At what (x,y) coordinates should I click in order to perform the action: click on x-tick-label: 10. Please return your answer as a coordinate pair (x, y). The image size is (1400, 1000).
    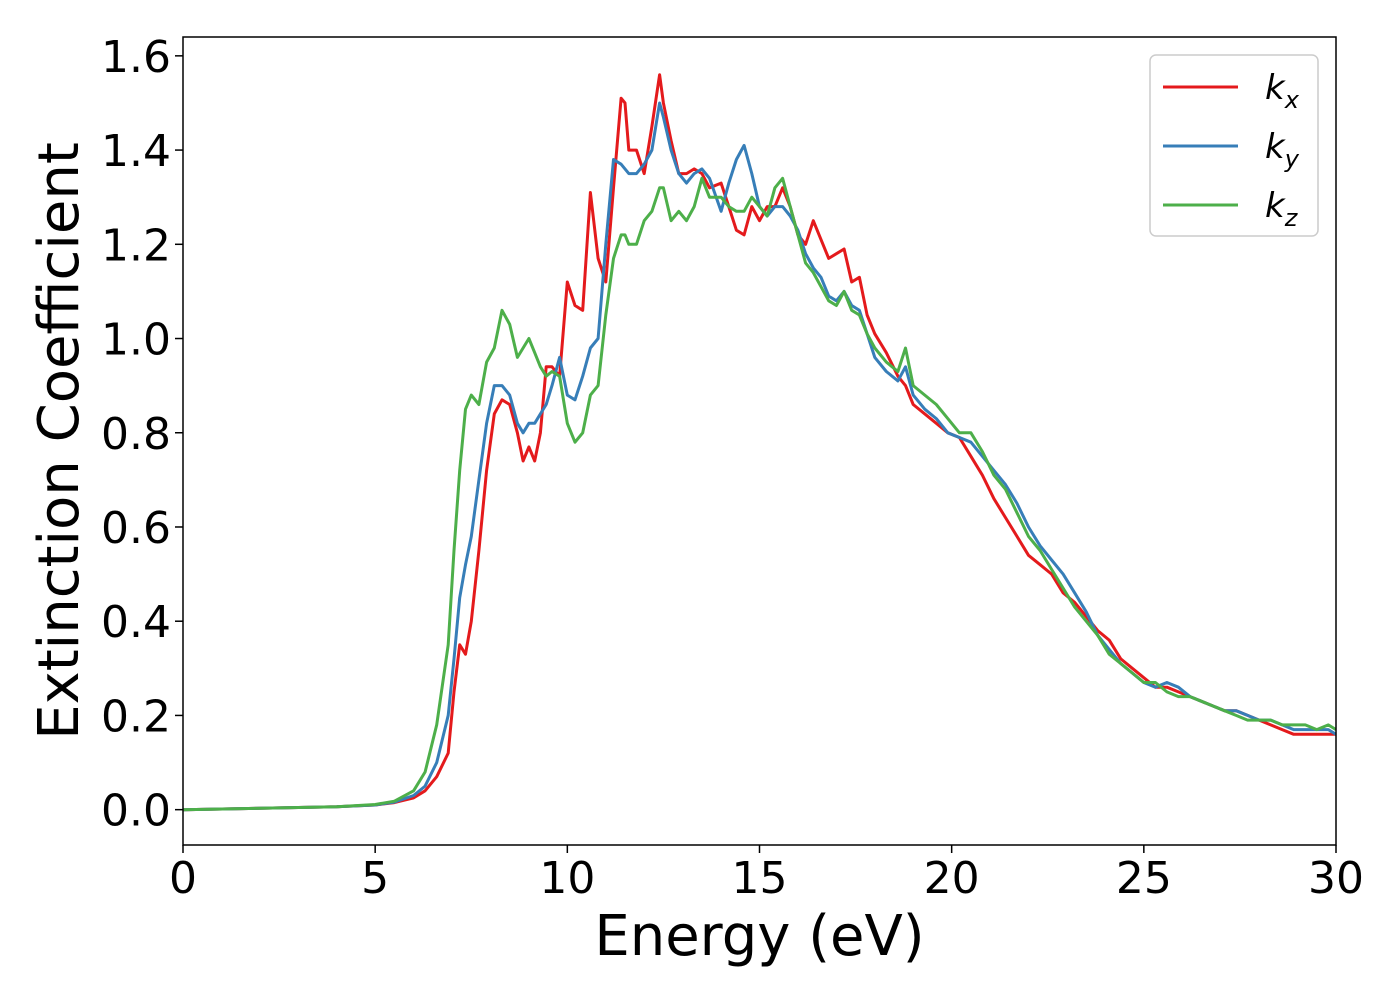
    Looking at the image, I should click on (567, 878).